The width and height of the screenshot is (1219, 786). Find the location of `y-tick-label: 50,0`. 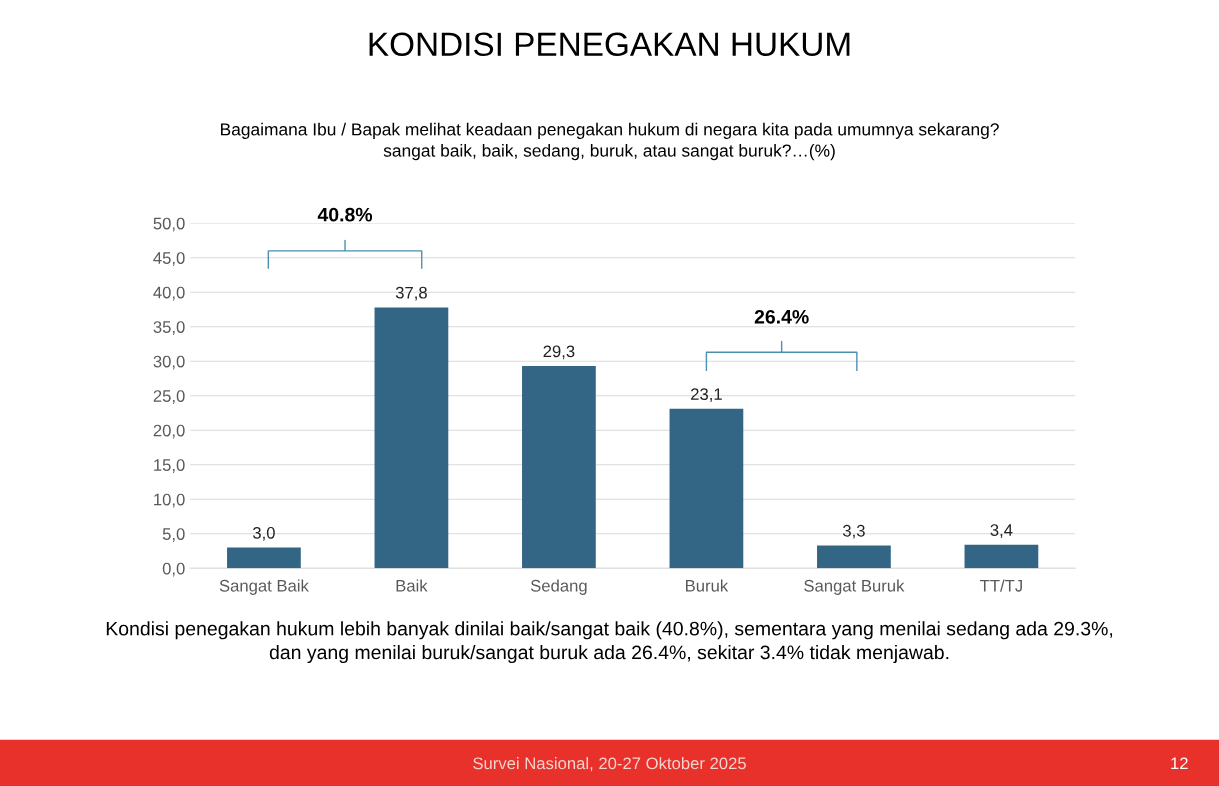

y-tick-label: 50,0 is located at coordinates (169, 224).